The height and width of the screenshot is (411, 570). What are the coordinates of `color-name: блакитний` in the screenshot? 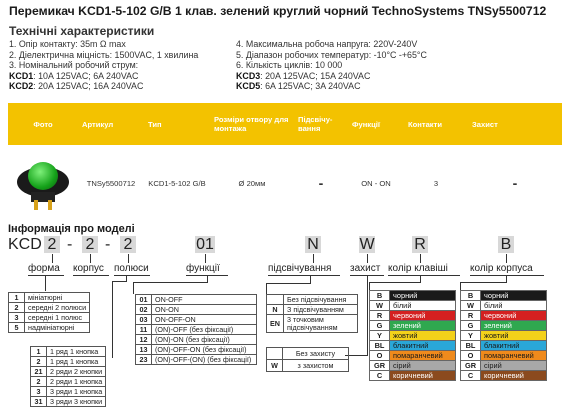 It's located at (422, 345).